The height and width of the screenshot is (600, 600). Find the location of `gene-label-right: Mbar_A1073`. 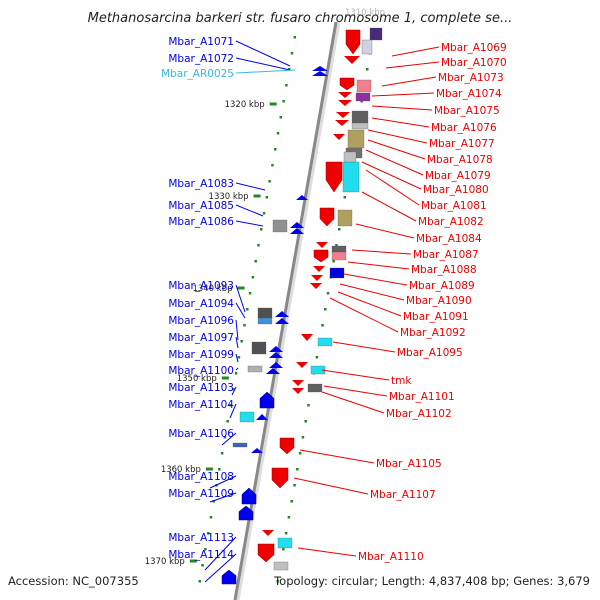

gene-label-right: Mbar_A1073 is located at coordinates (471, 78).